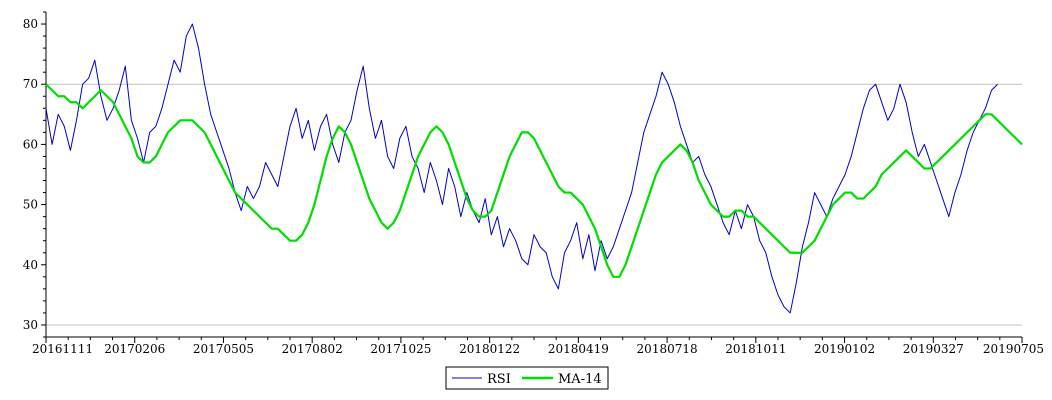 This screenshot has height=400, width=1052. Describe the element at coordinates (578, 349) in the screenshot. I see `x-tick-label-20180419: 20180419` at that location.